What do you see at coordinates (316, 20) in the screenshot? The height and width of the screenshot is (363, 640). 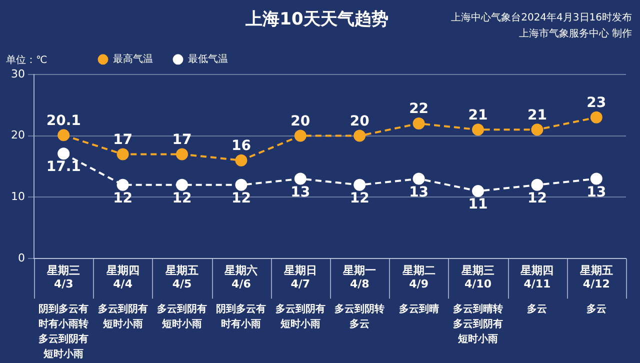 I see `chart-title: 上海10天天气趋势` at bounding box center [316, 20].